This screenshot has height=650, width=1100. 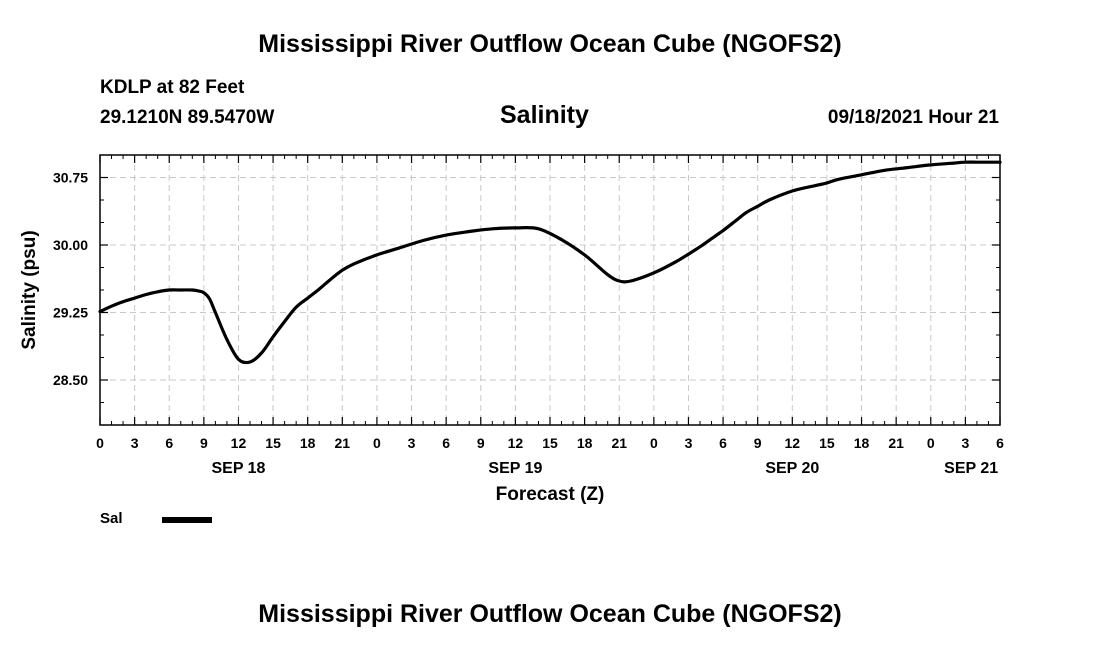 I want to click on y-axis-title: Salinity (psu), so click(x=29, y=289).